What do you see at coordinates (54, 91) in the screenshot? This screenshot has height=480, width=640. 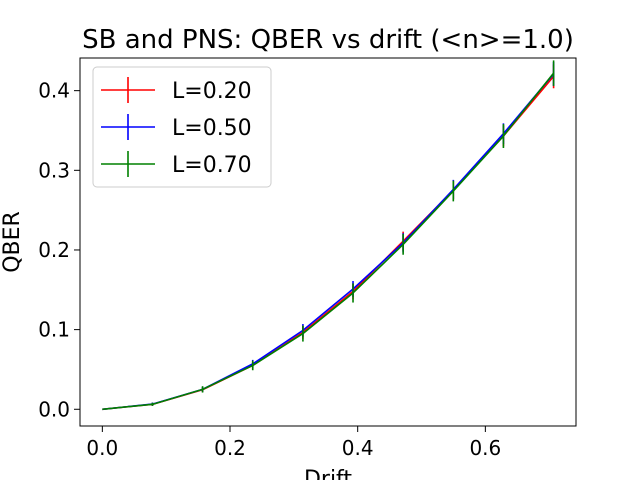 I see `y-tick-label: 0.4` at bounding box center [54, 91].